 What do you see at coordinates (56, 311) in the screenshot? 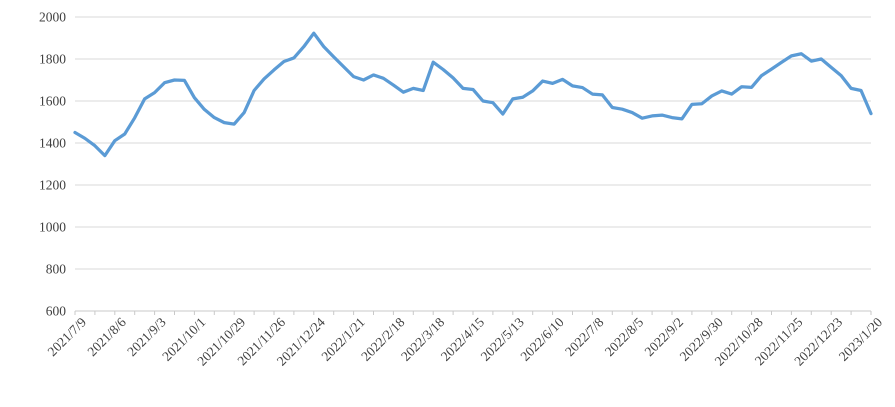
I see `y-tick-label: 600` at bounding box center [56, 311].